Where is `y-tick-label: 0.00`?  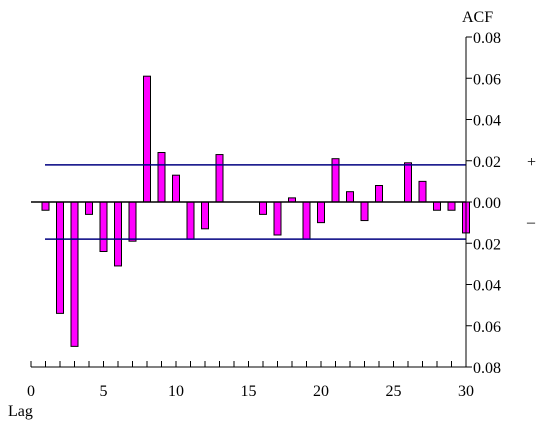
y-tick-label: 0.00 is located at coordinates (487, 203).